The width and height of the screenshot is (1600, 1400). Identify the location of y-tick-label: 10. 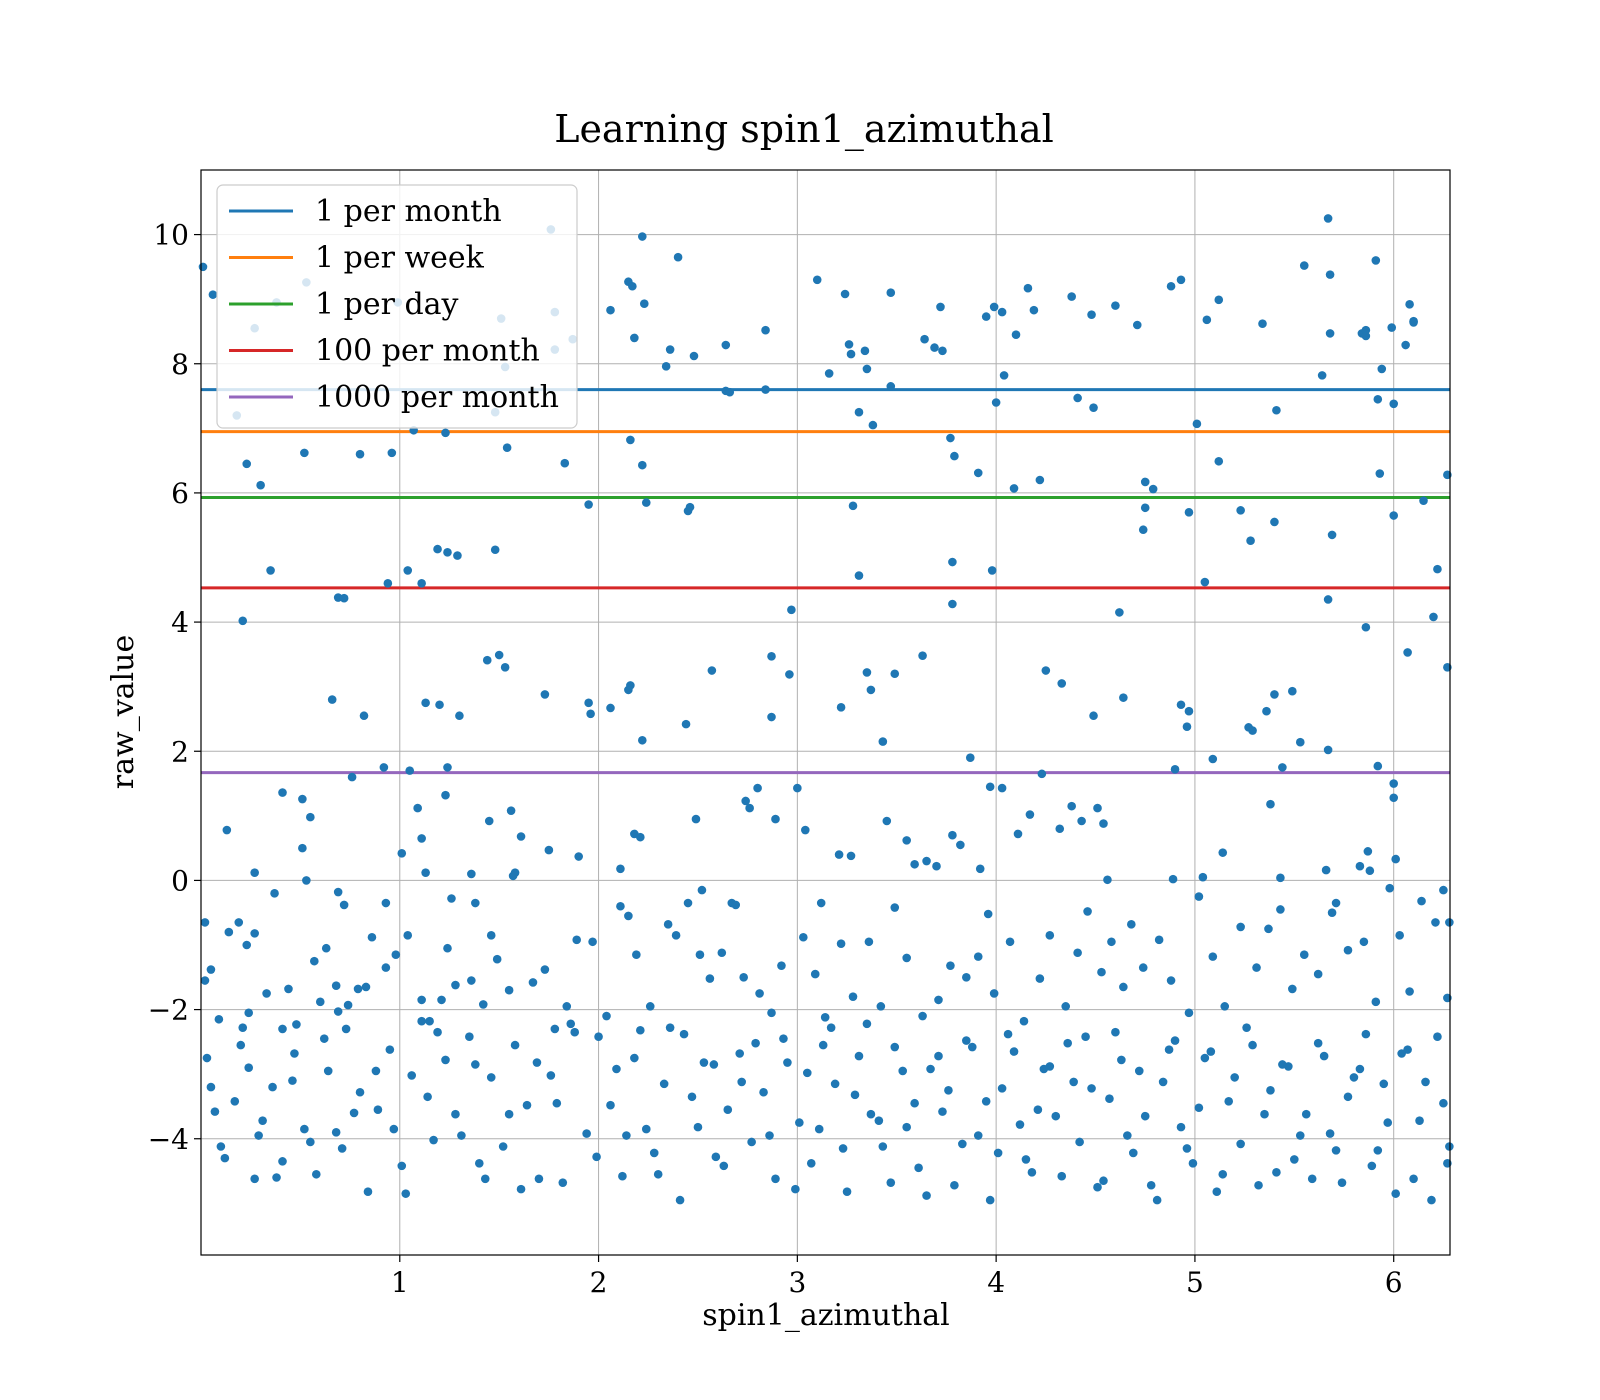
(171, 235).